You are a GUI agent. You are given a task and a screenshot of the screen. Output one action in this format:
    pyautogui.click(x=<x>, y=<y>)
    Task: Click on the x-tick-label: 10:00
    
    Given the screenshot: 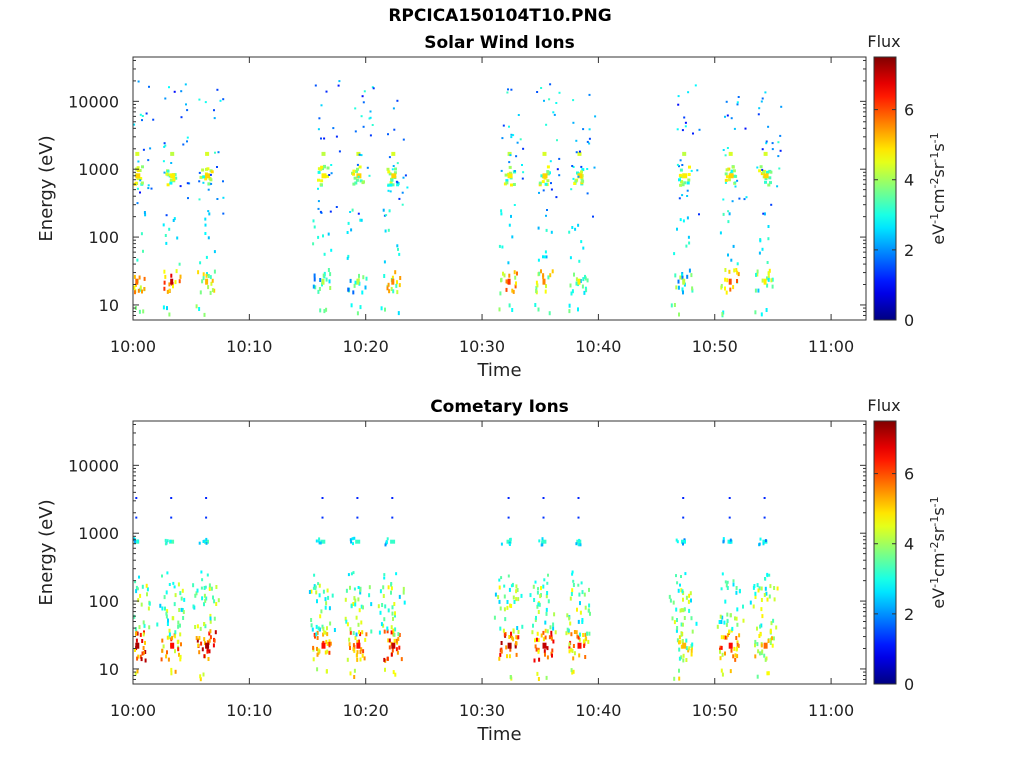 What is the action you would take?
    pyautogui.click(x=133, y=710)
    